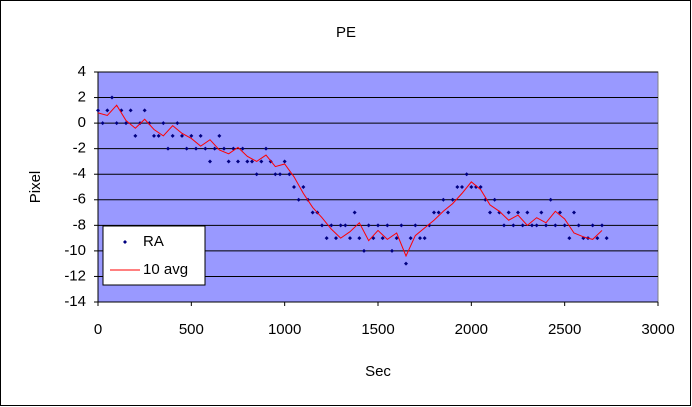 The width and height of the screenshot is (692, 407). I want to click on y-tick-label: -10, so click(75, 250).